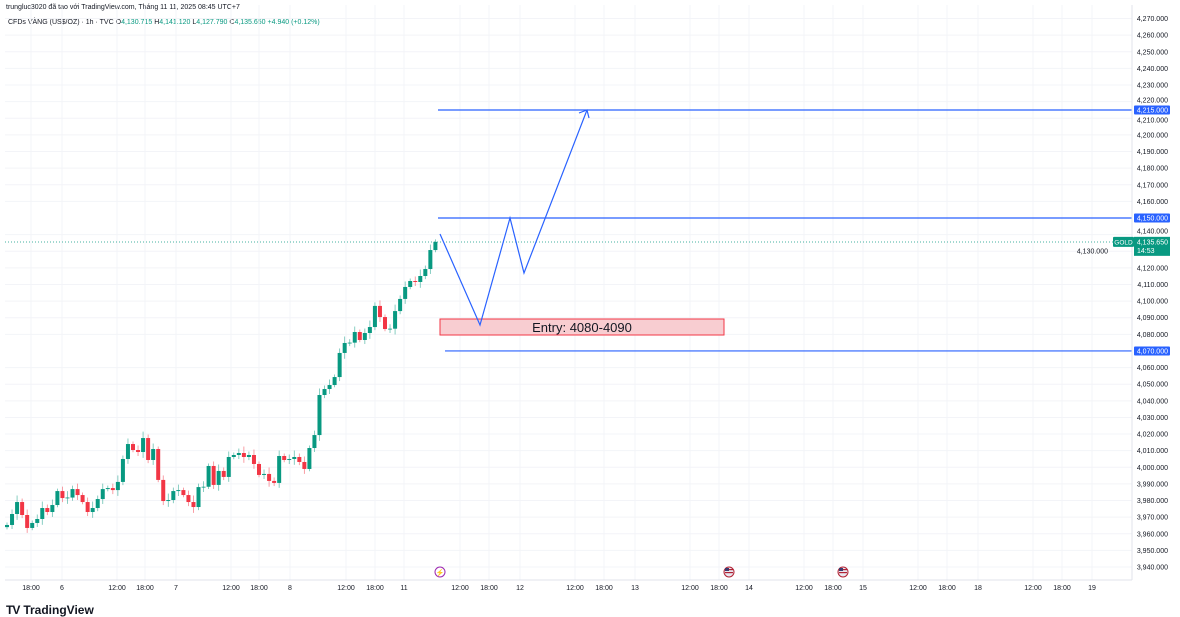 This screenshot has height=617, width=1180. I want to click on entry-zone: Entry: 4080-4090, so click(582, 327).